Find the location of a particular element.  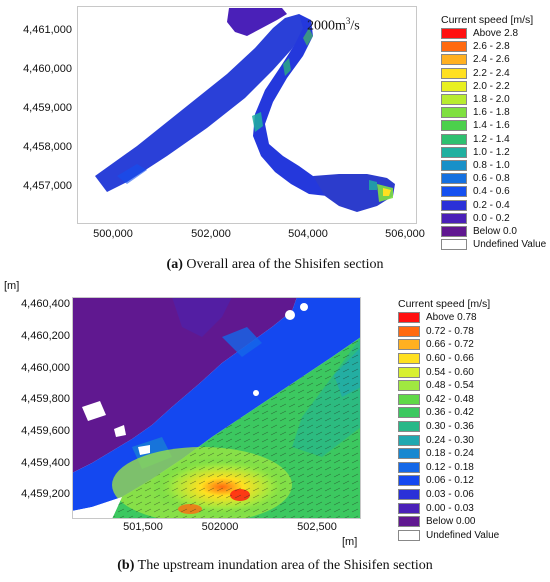

legend-label: 0.48 - 0.54 is located at coordinates (450, 386).